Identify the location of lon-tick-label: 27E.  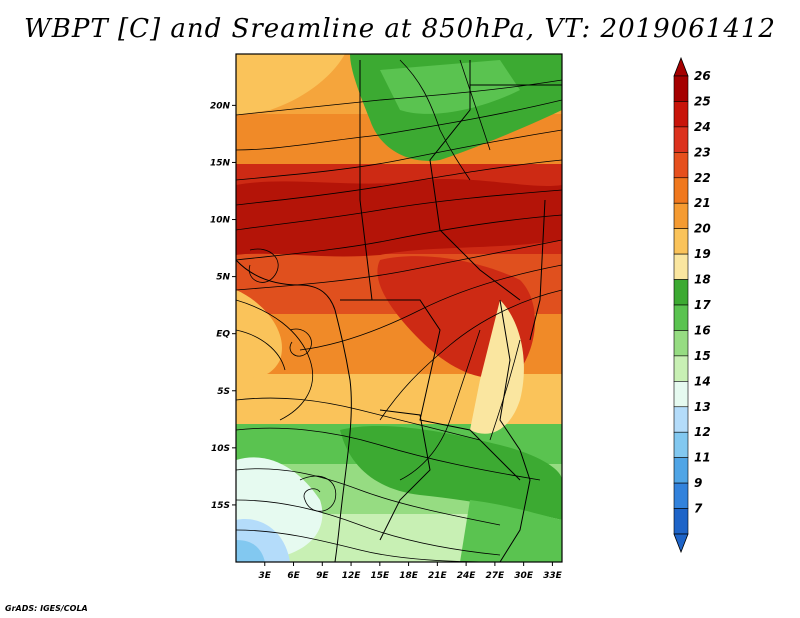
(496, 576).